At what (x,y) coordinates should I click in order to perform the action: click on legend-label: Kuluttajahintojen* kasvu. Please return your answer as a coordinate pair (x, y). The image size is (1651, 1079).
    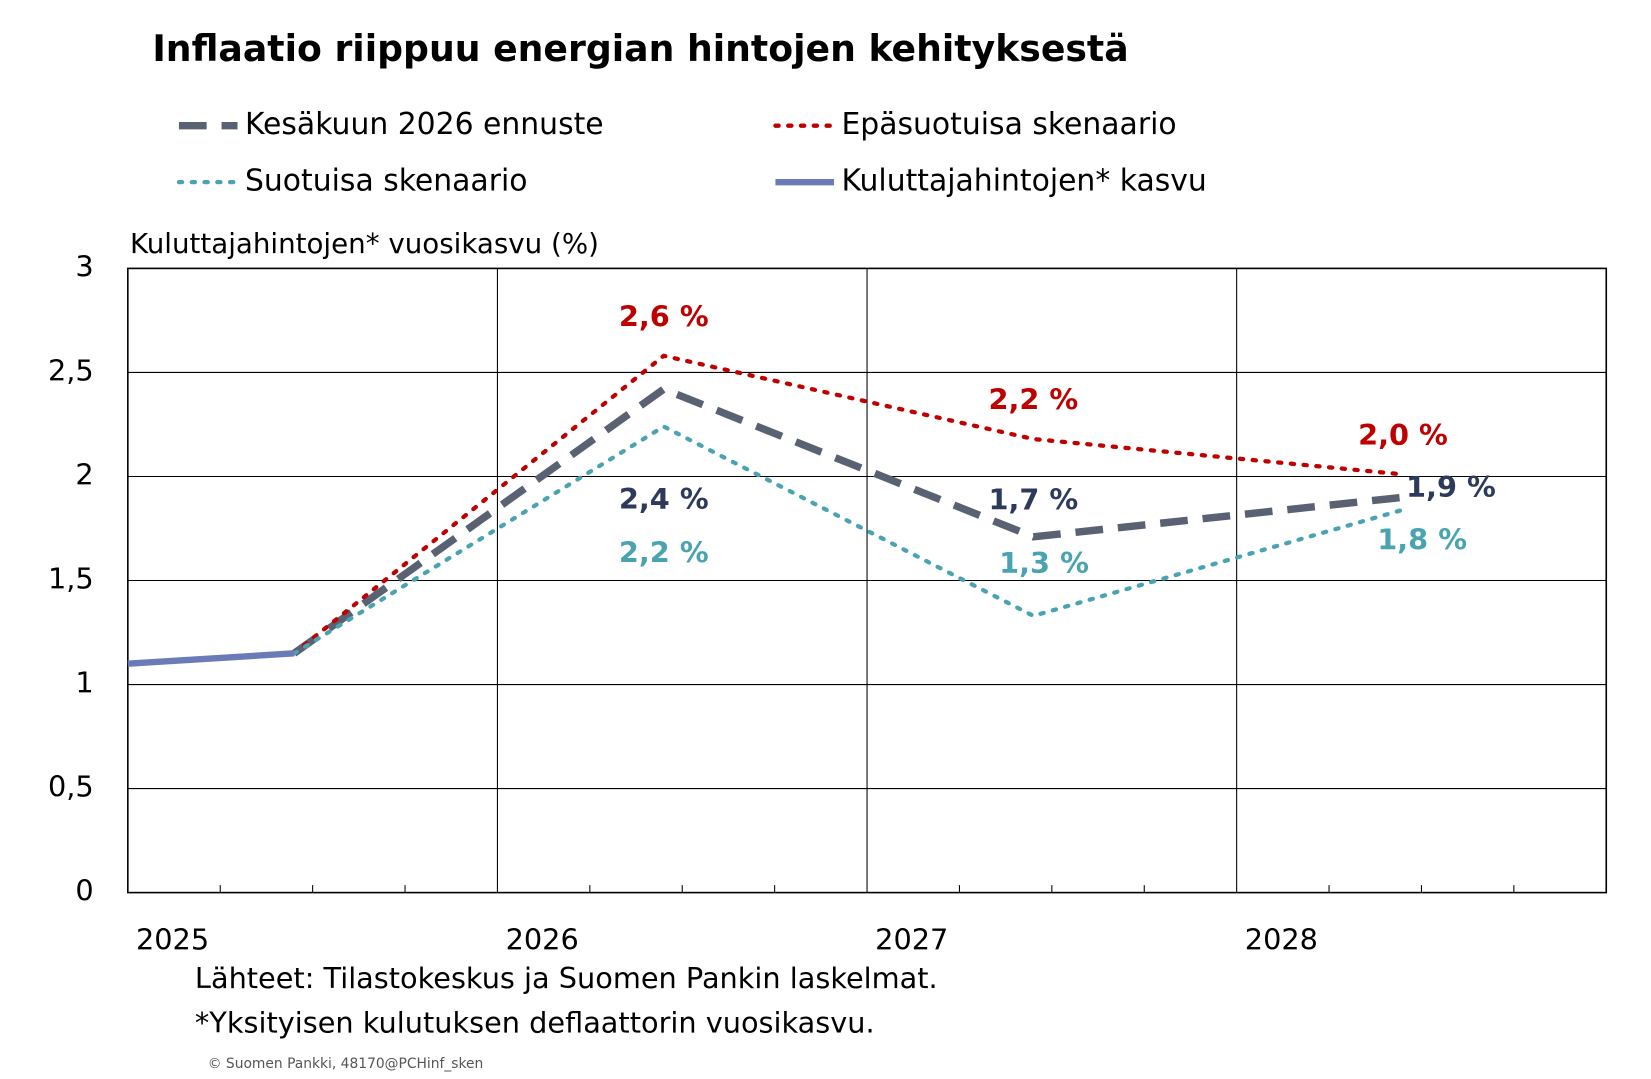
    Looking at the image, I should click on (1023, 181).